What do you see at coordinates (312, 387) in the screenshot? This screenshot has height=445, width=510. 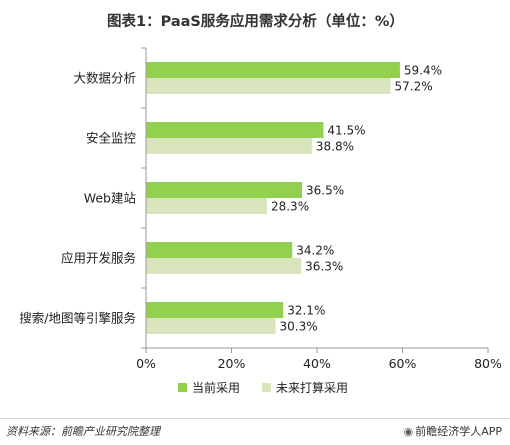 I see `legend-label: 未来打算采用` at bounding box center [312, 387].